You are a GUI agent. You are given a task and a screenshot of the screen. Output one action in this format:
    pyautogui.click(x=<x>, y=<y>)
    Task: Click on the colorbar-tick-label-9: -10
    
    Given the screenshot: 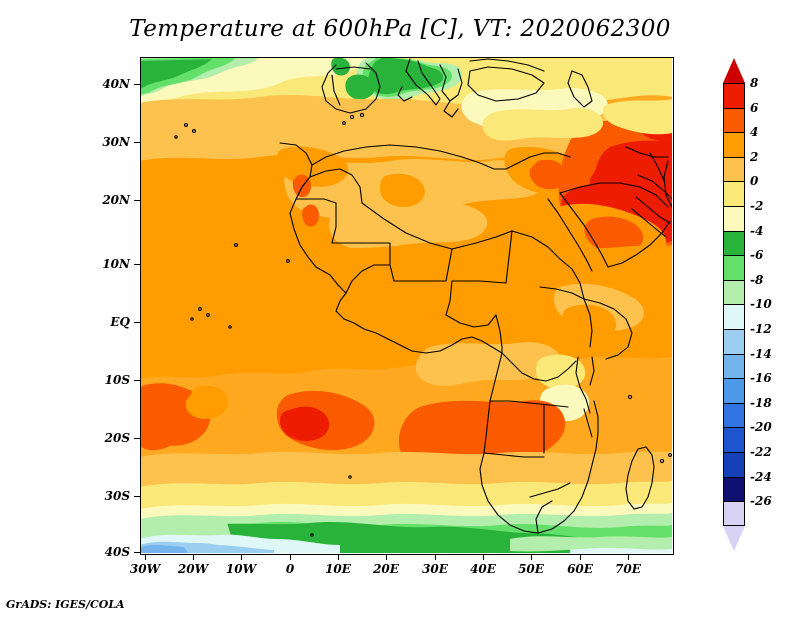 What is the action you would take?
    pyautogui.click(x=761, y=304)
    